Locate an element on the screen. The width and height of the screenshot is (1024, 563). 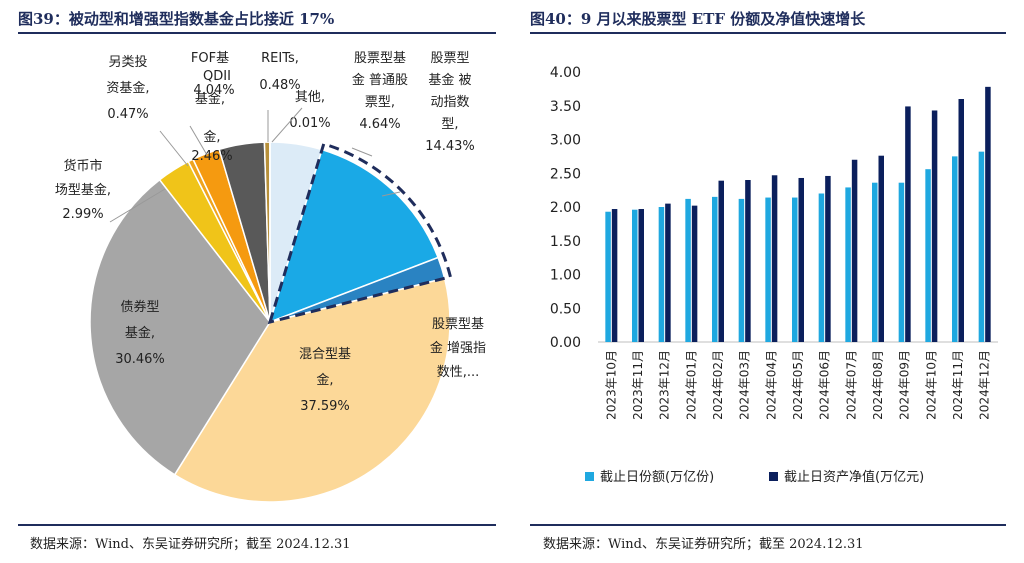
pie-label-1-line-2: 动指数 is located at coordinates (449, 102).